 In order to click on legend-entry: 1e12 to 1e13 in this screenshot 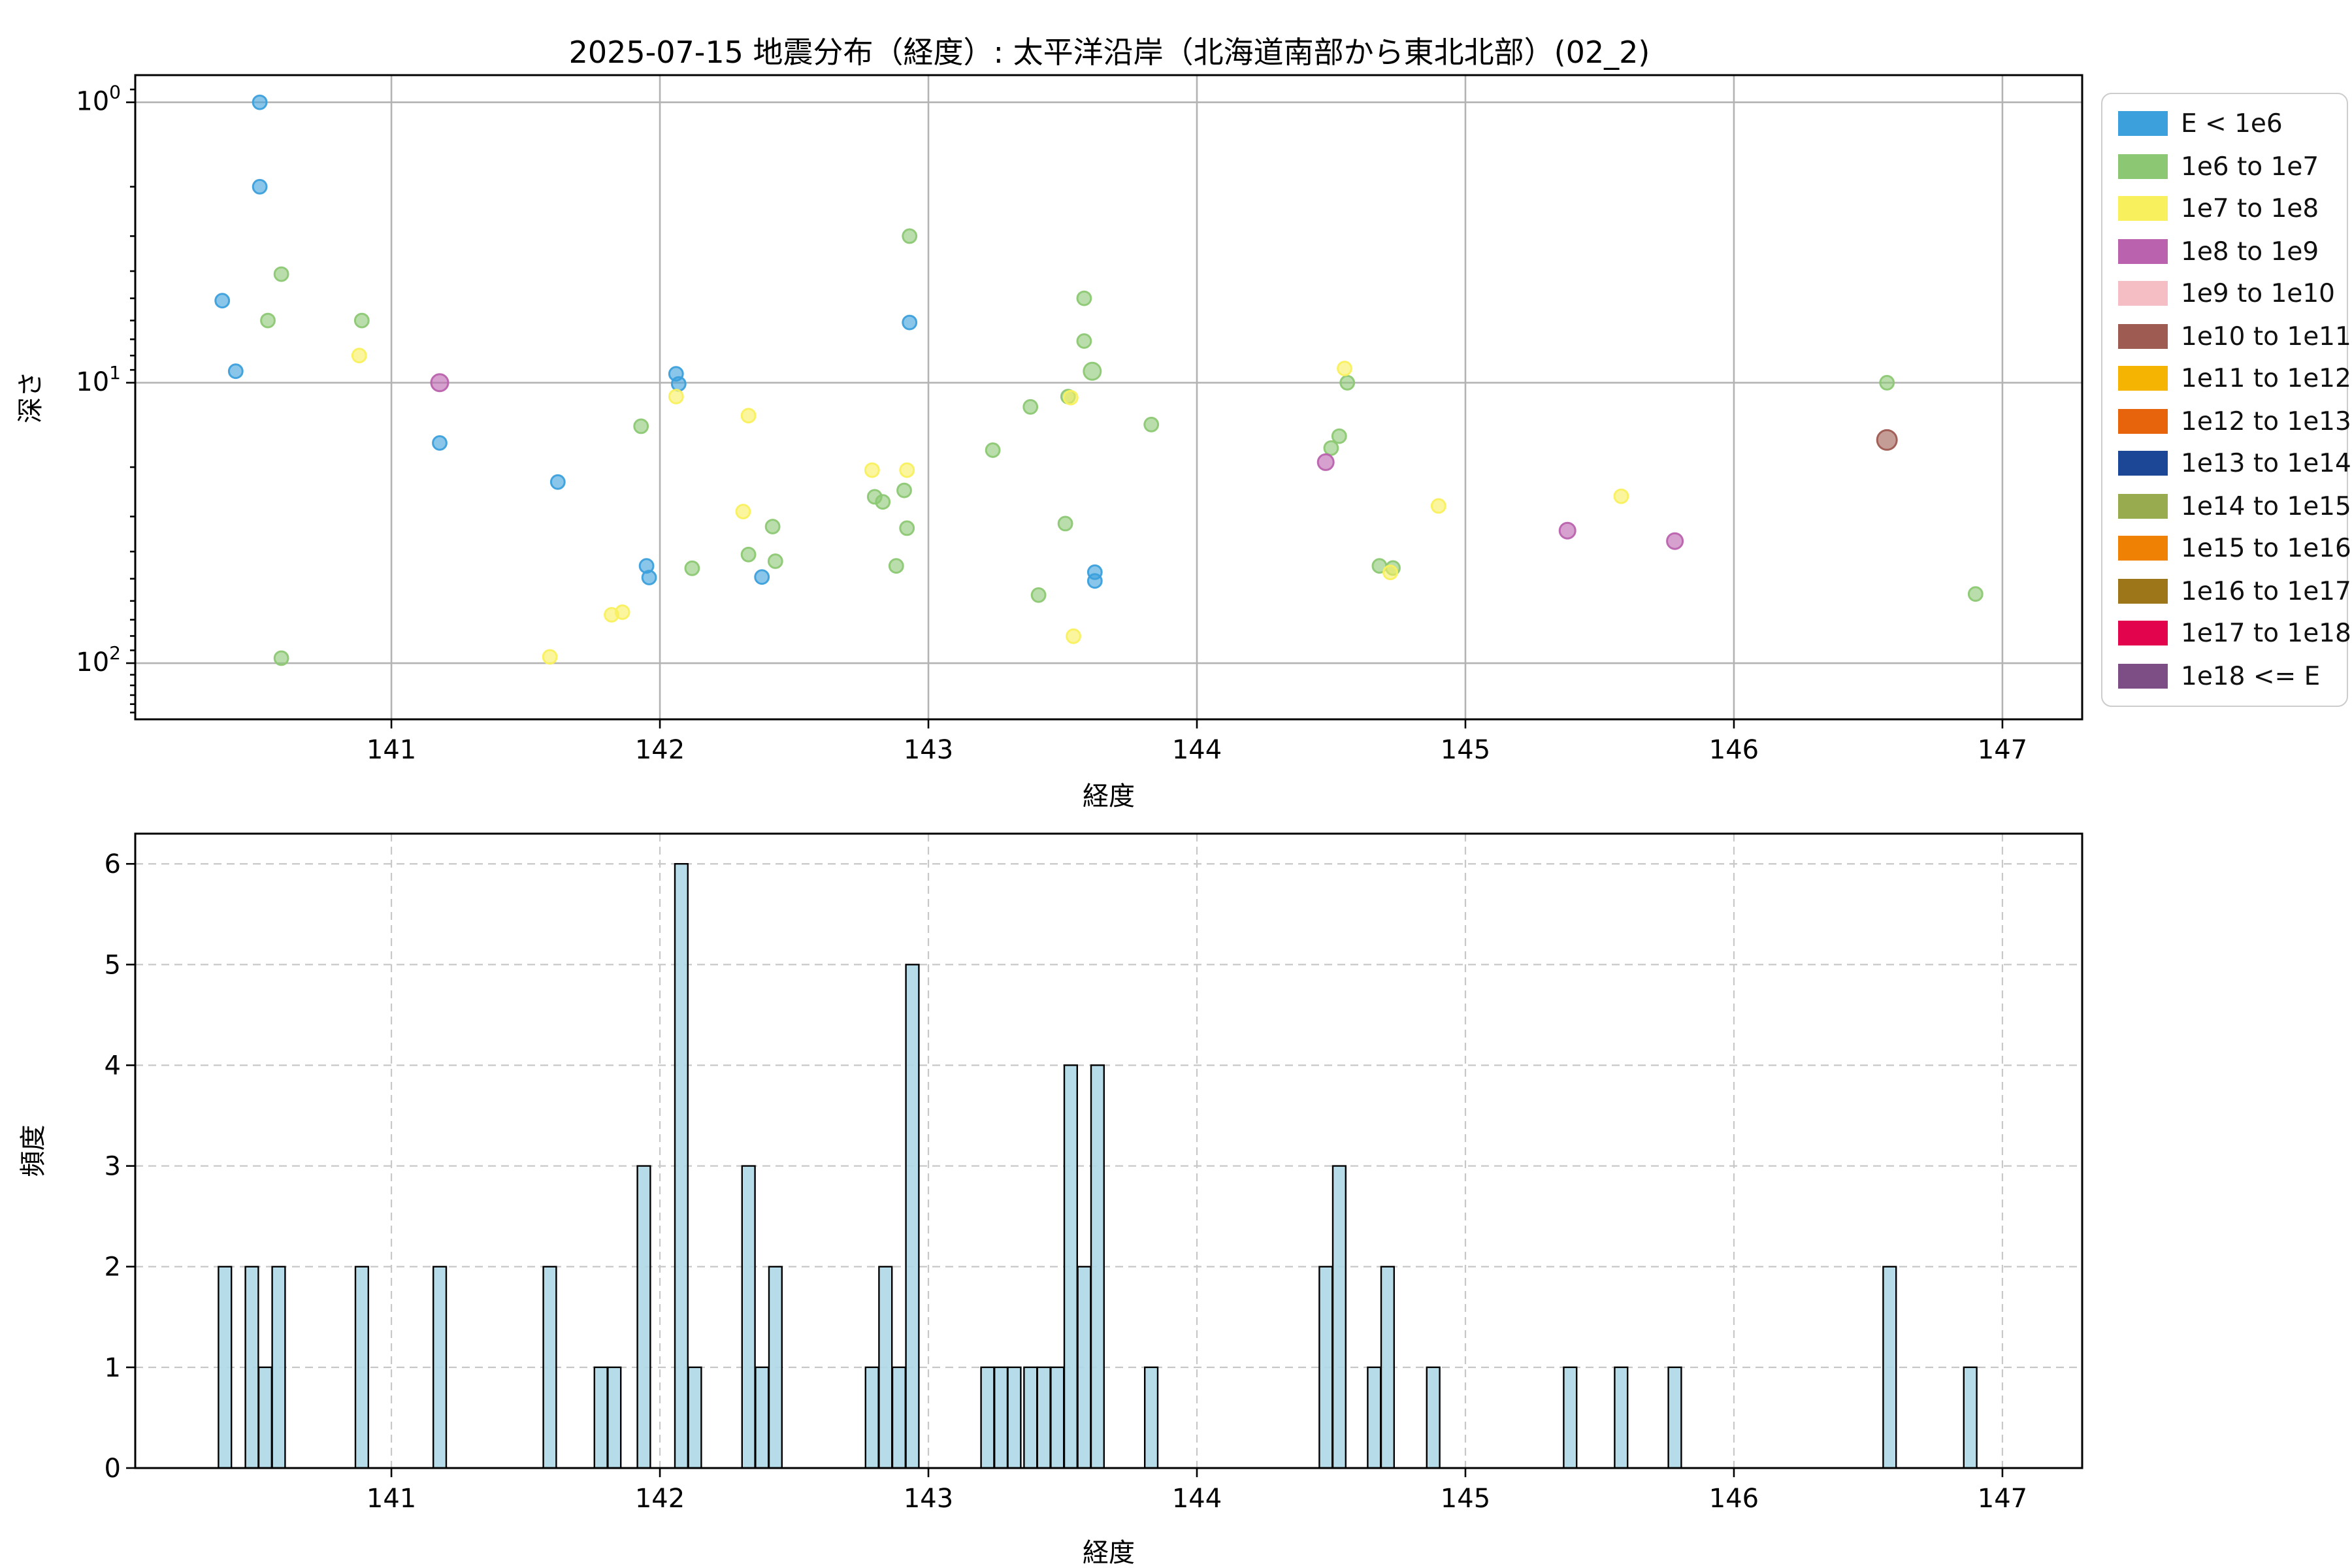, I will do `click(2234, 421)`.